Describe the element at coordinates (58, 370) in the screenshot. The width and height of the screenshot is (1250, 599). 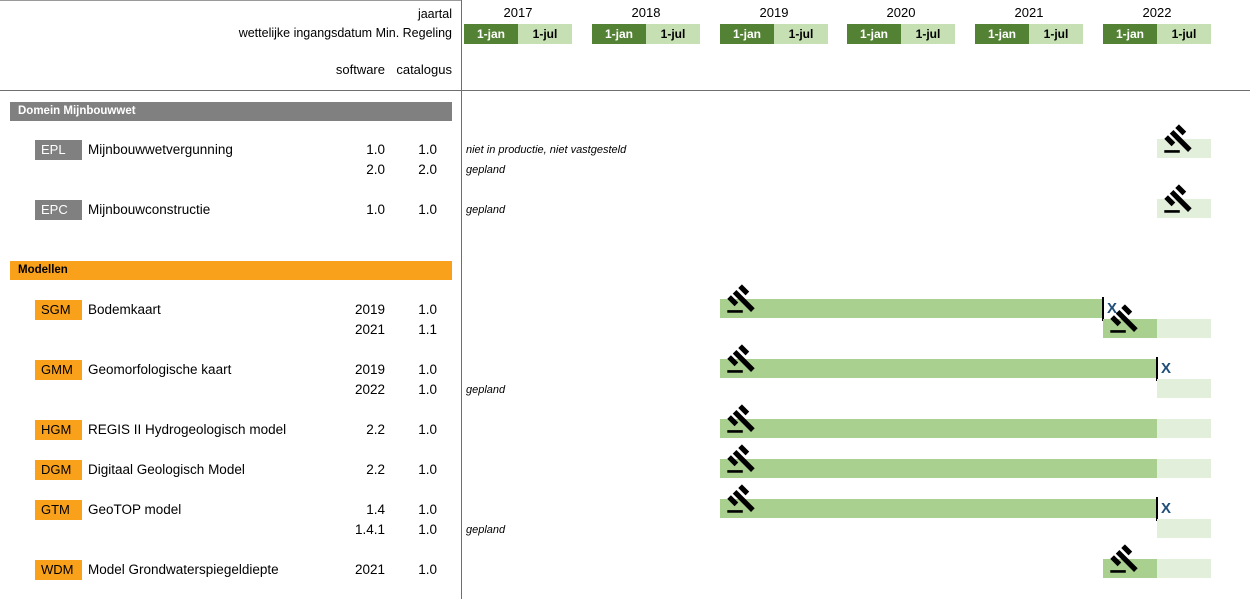
I see `product-badge-GMM: GMM` at that location.